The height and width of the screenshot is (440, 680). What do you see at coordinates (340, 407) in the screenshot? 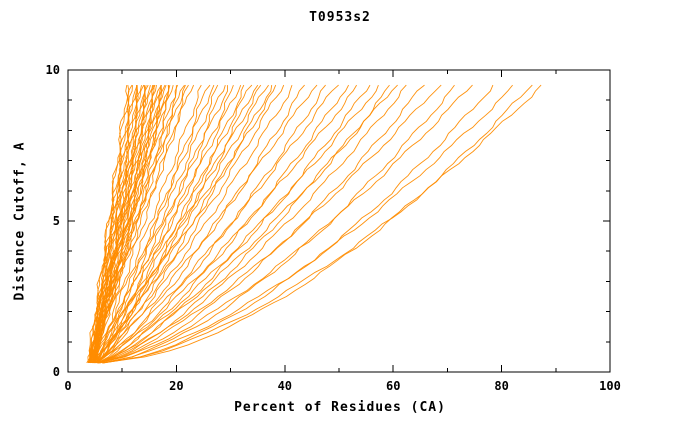
I see `x-axis-label: Percent of Residues (CA)` at bounding box center [340, 407].